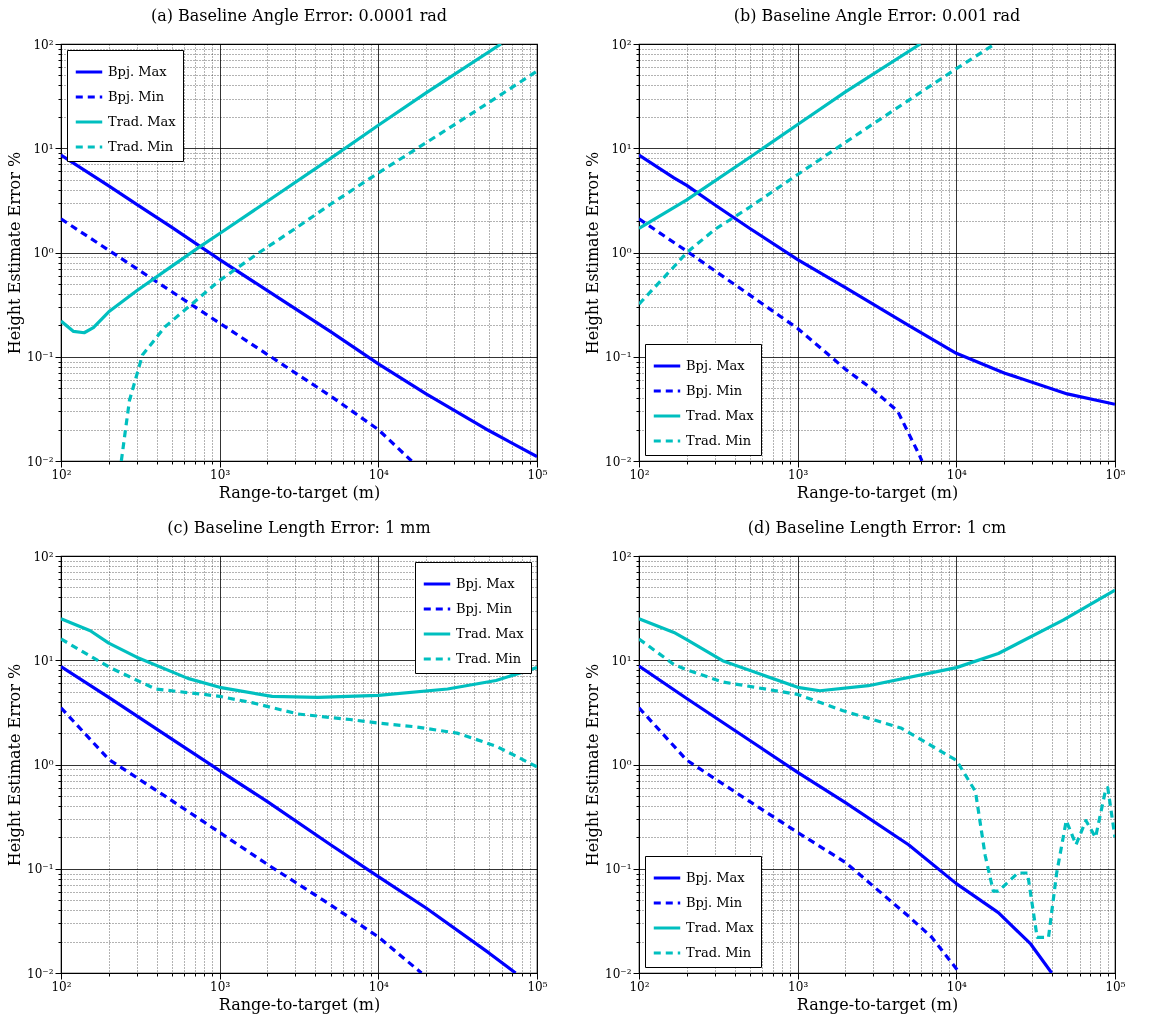  I want to click on chart-title: (a) Baseline Angle Error: 0.0001 rad, so click(299, 15).